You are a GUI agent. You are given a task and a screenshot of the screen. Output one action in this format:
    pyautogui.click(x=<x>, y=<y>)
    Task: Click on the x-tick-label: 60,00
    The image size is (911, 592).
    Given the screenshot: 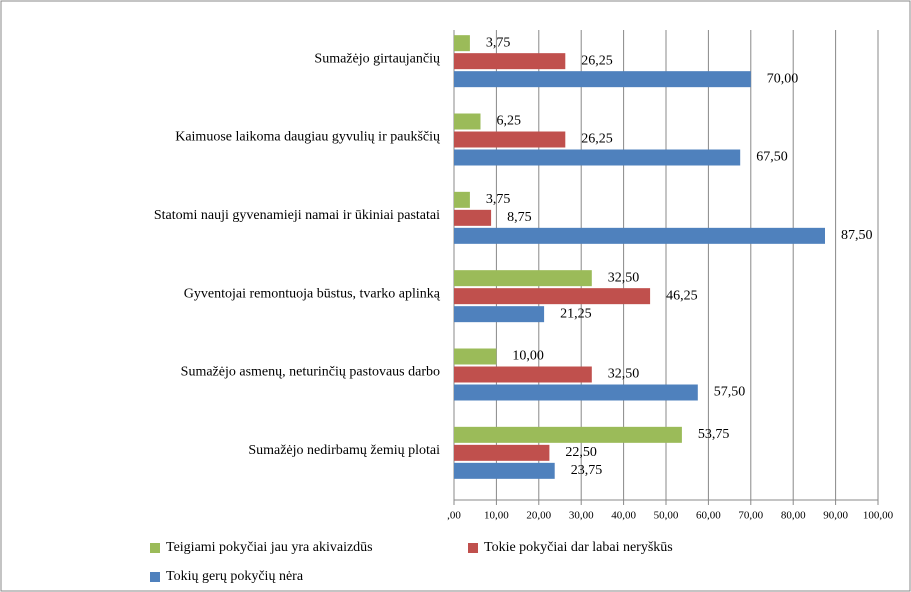 What is the action you would take?
    pyautogui.click(x=708, y=516)
    